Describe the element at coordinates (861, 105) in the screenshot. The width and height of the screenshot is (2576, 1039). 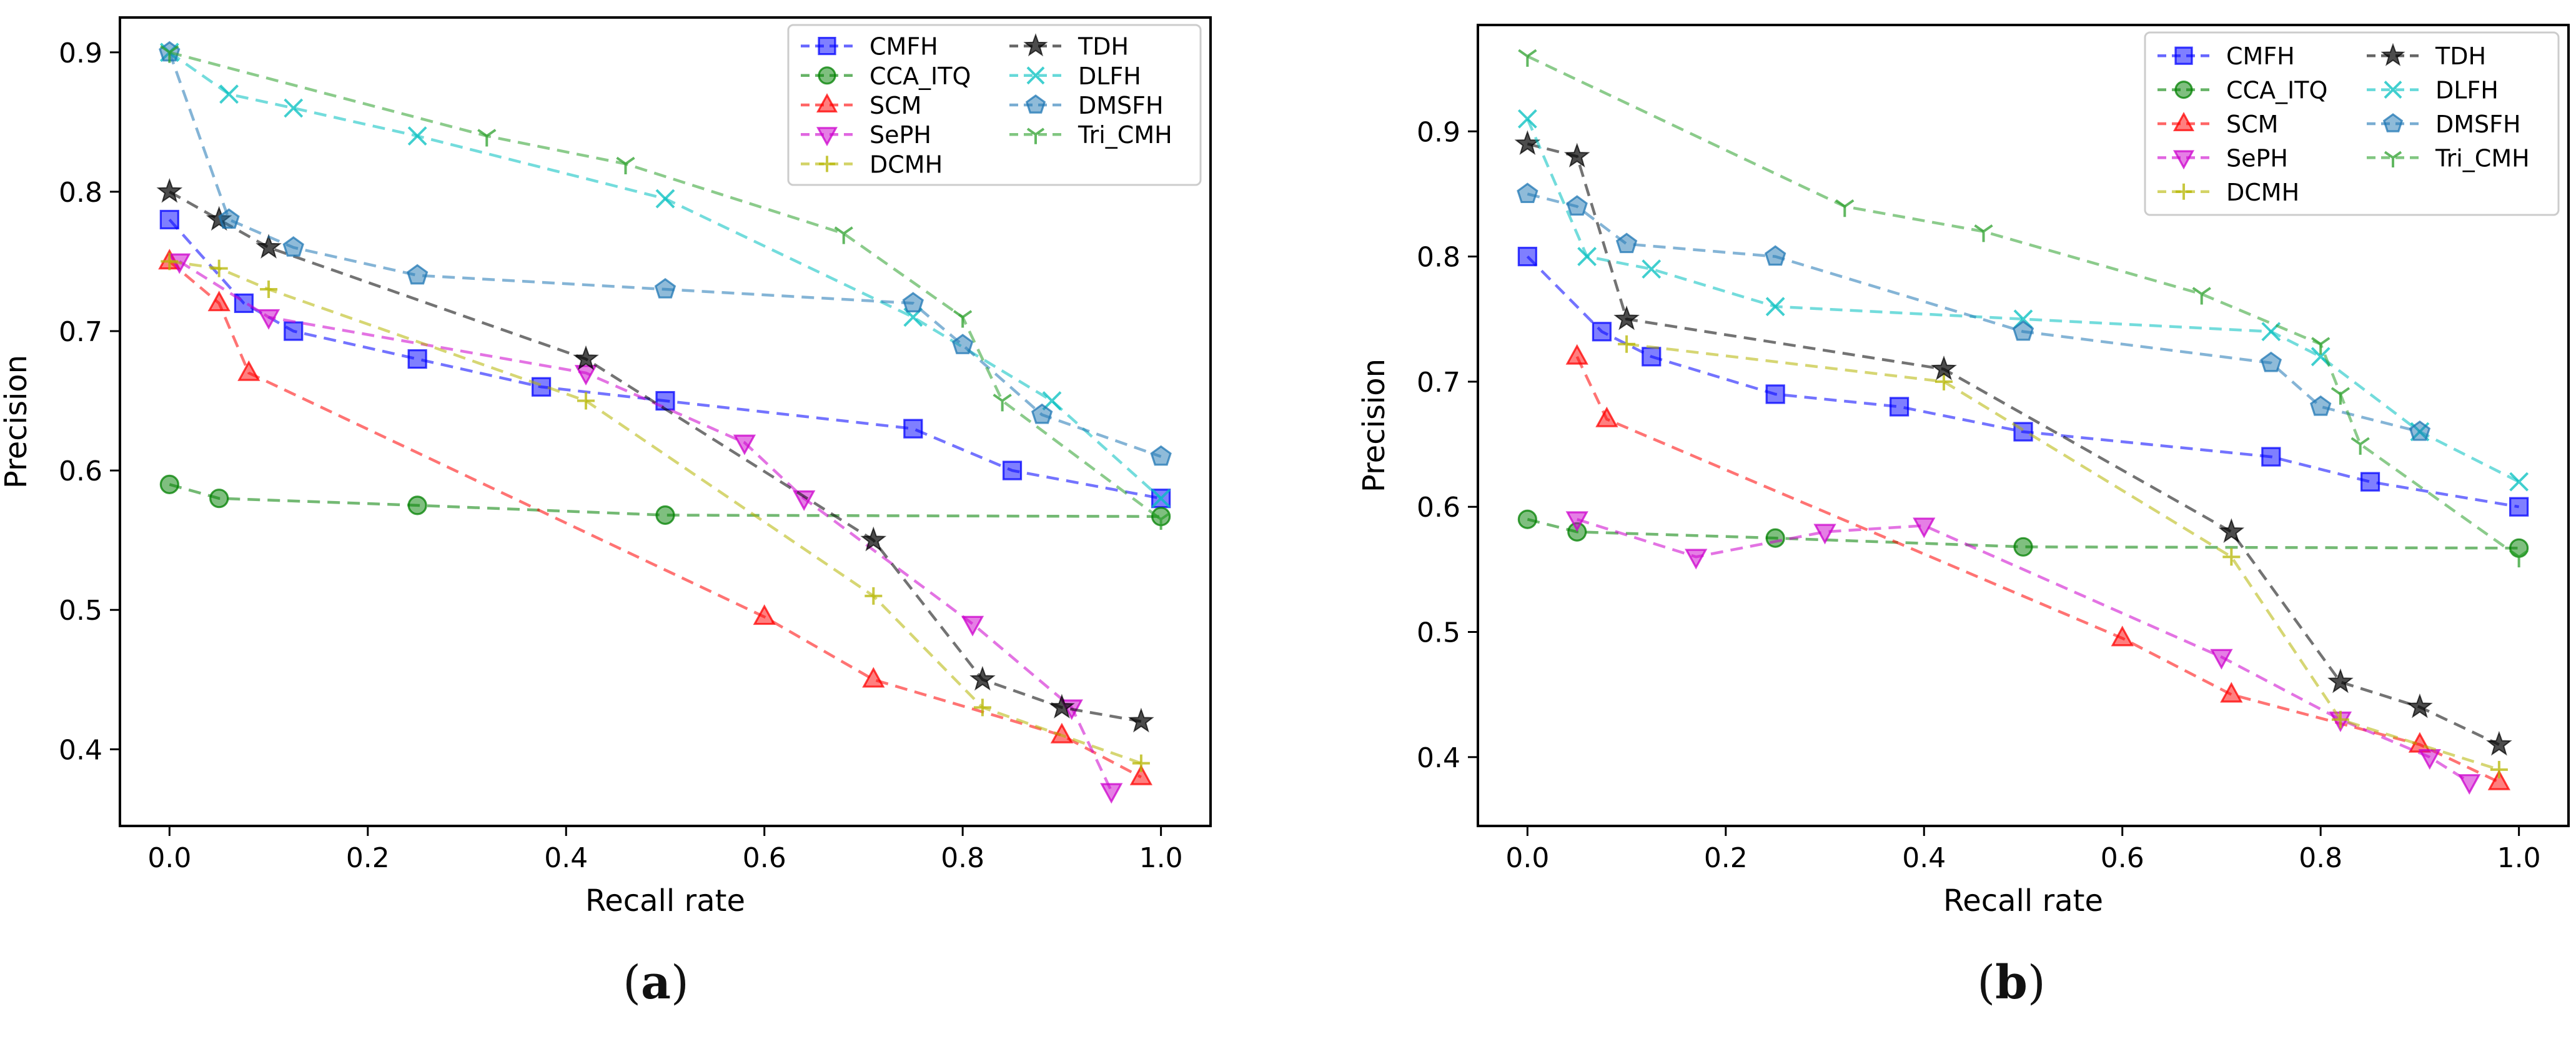
I see `legend-entry-scm: SCM` at that location.